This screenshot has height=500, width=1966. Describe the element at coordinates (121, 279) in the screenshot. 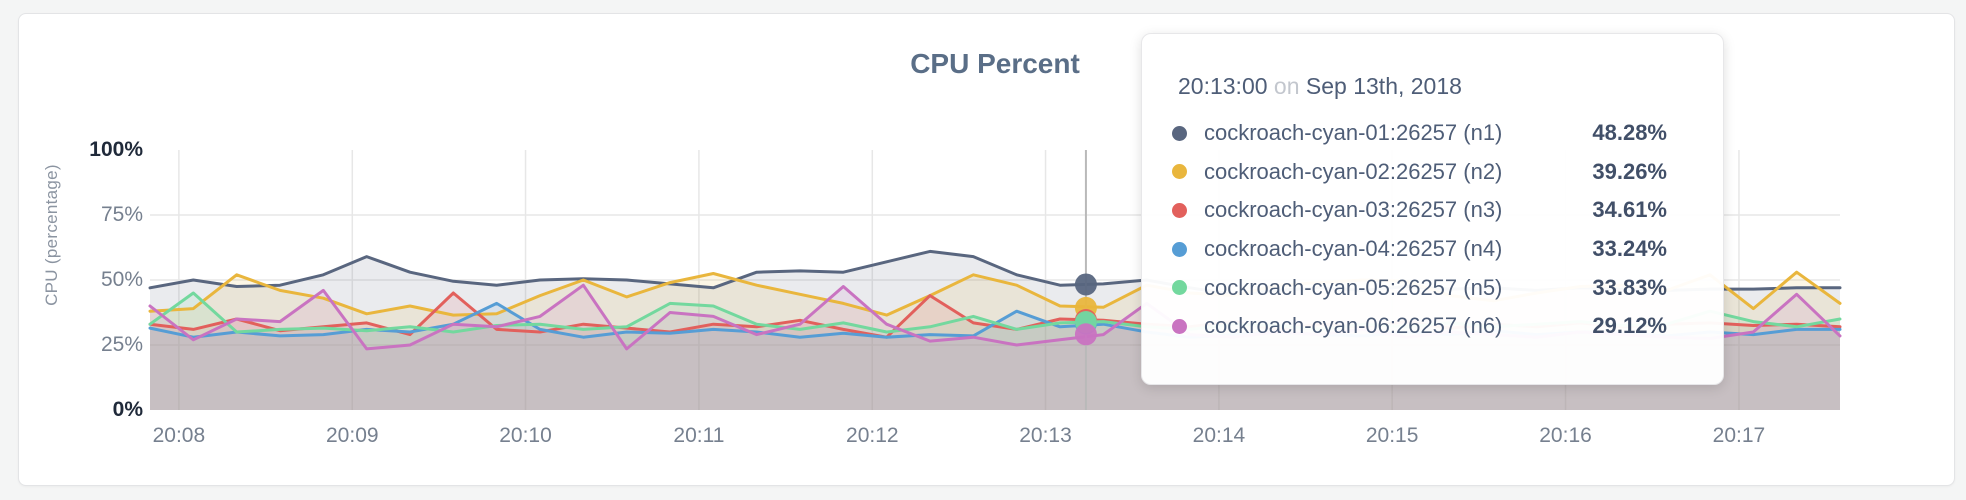

I see `y-tick-label: 50%` at that location.